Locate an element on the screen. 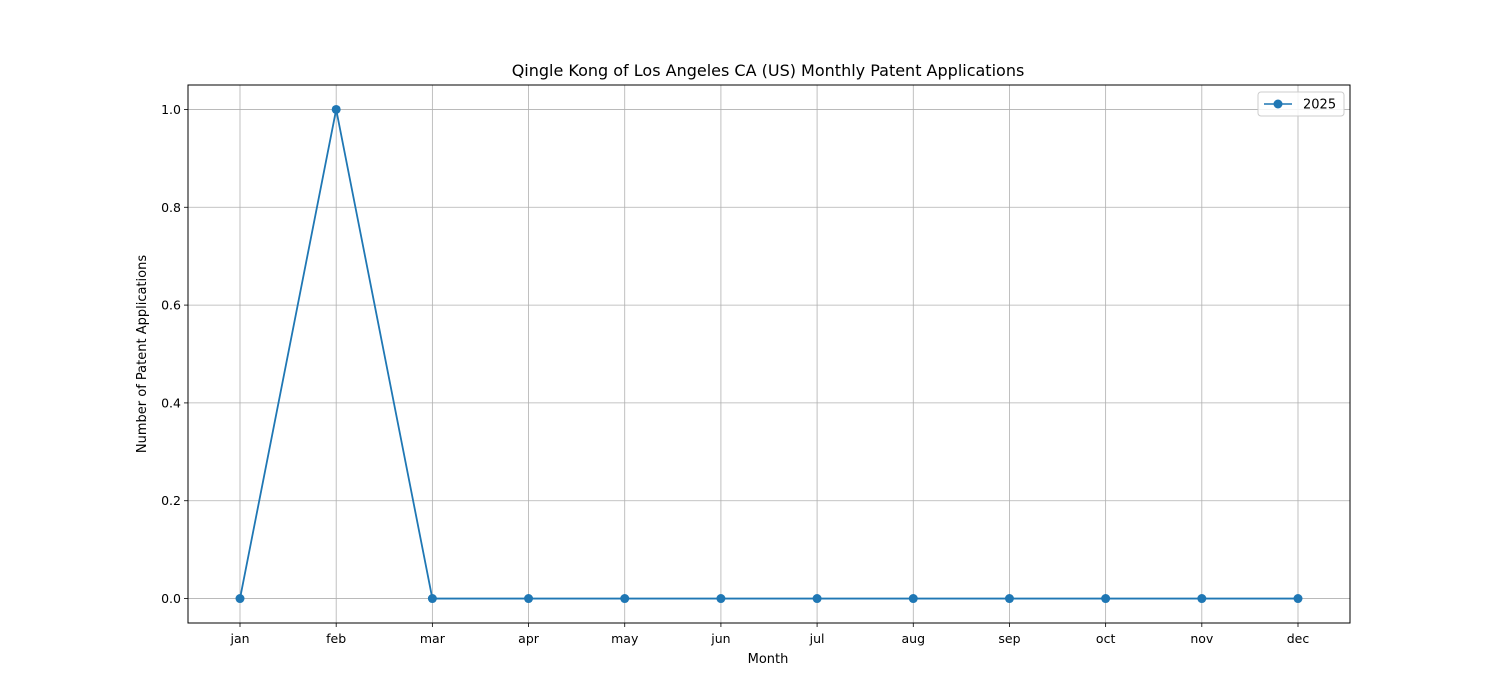  y-axis-label: Number of Patent Applications is located at coordinates (142, 354).